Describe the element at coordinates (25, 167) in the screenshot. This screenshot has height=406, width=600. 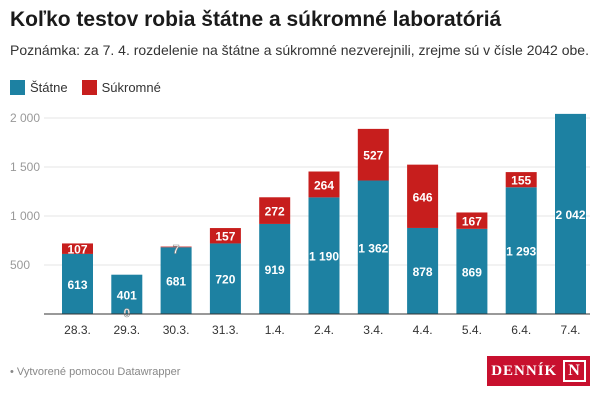
I see `y-tick-label: 1 500` at that location.